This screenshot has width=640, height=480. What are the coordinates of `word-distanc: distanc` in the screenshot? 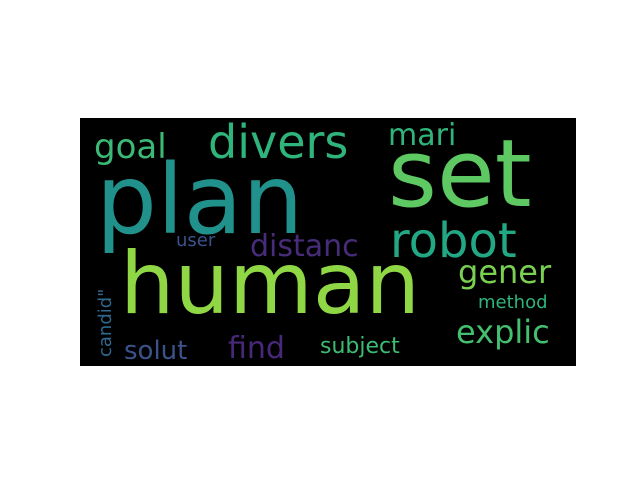 It's located at (304, 246).